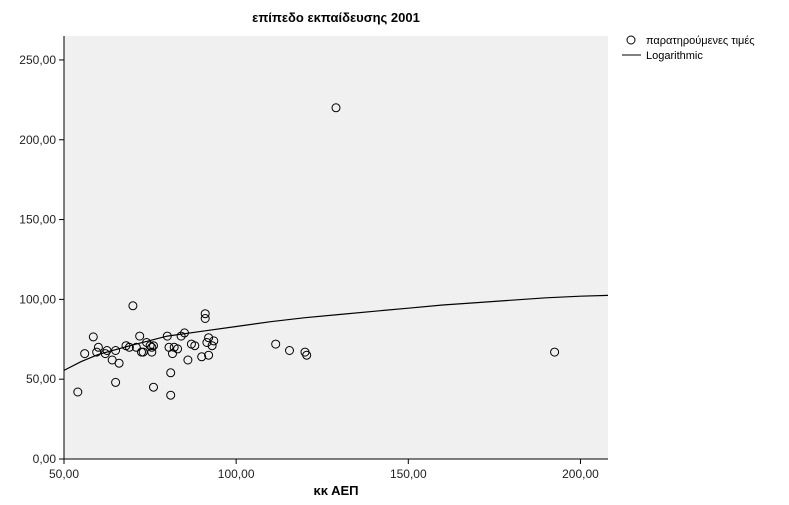  Describe the element at coordinates (674, 56) in the screenshot. I see `legend-label-curve: Logarithmic` at that location.